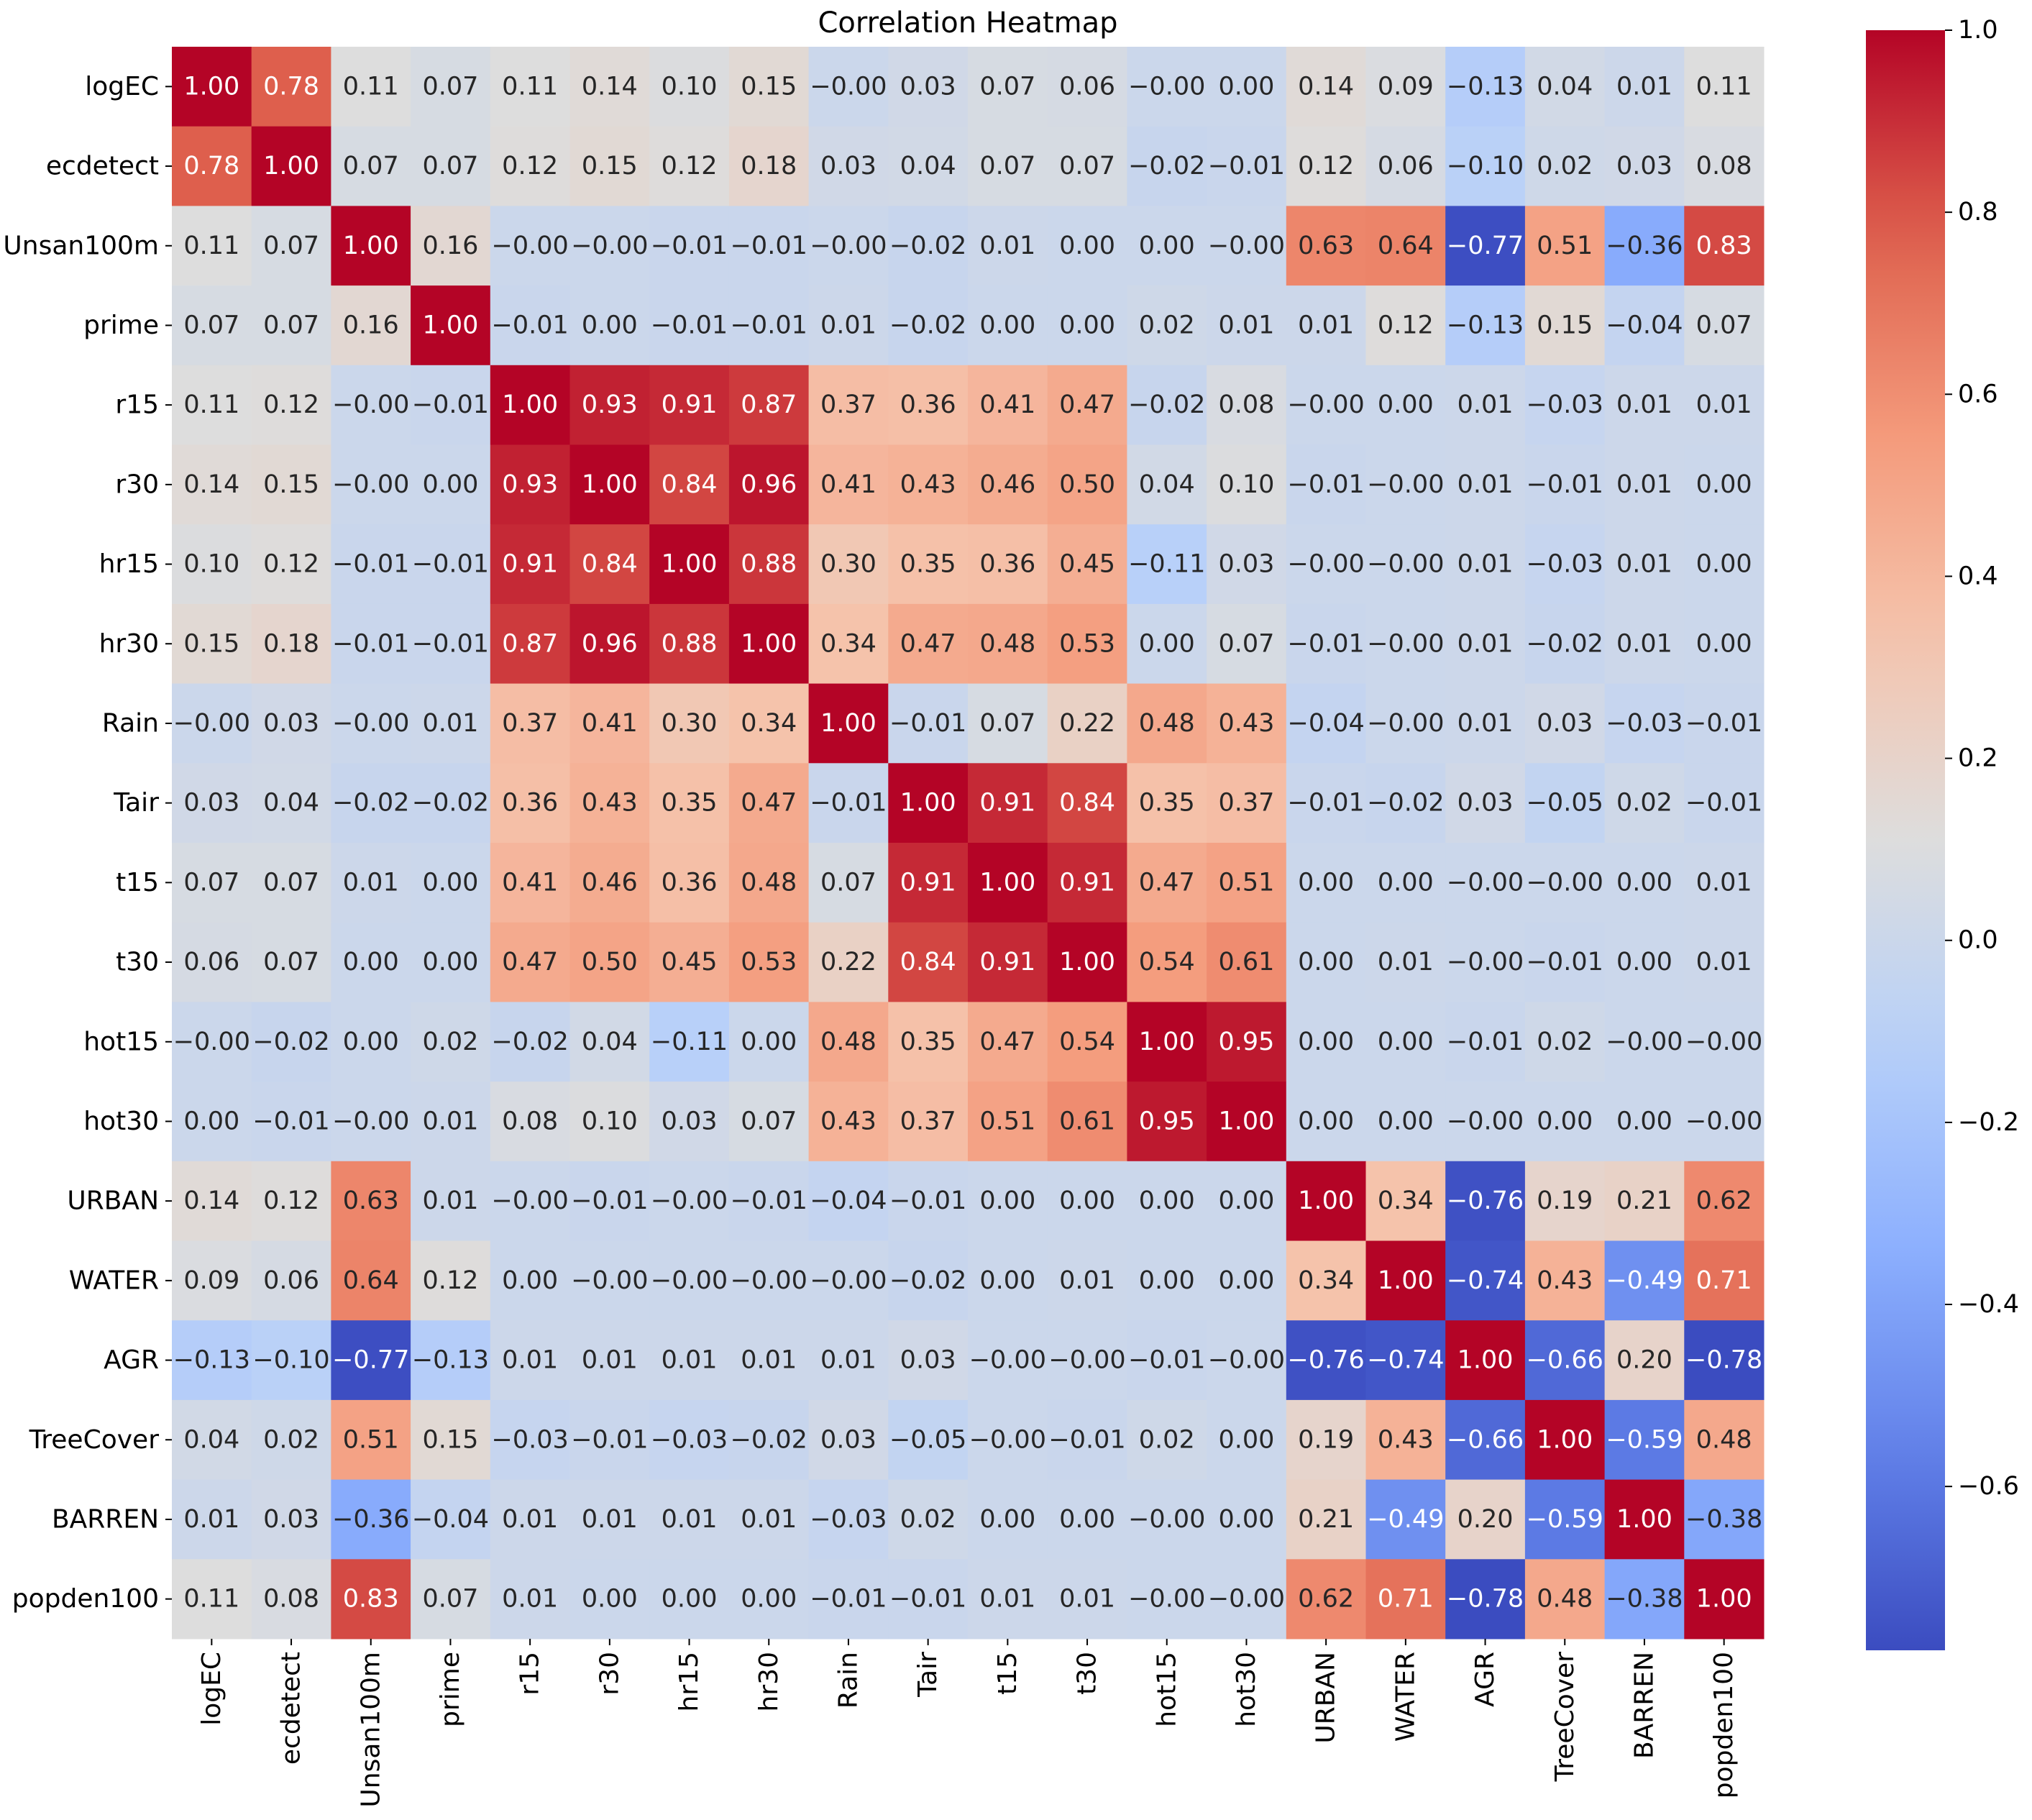  What do you see at coordinates (769, 1681) in the screenshot?
I see `x-tick-label: hr30` at bounding box center [769, 1681].